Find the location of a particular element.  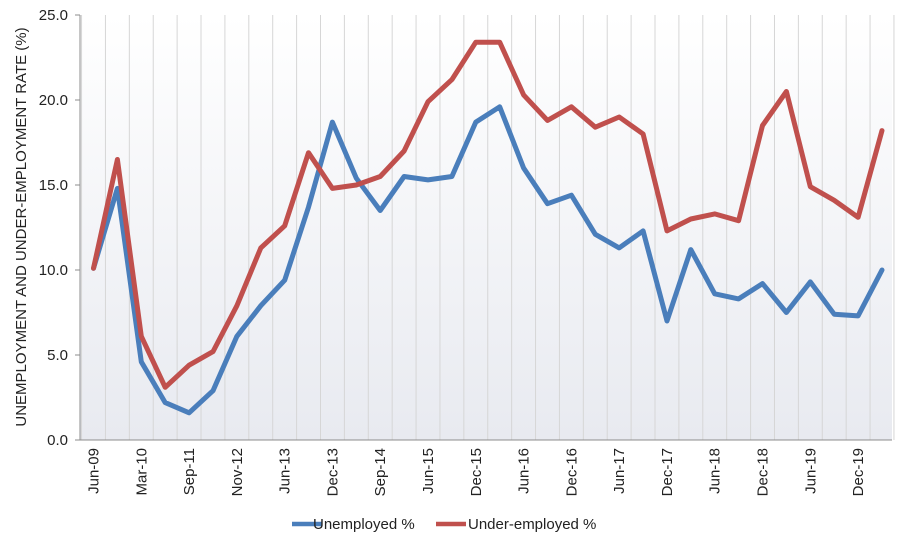

x-tick-label: Nov-12 is located at coordinates (237, 472).